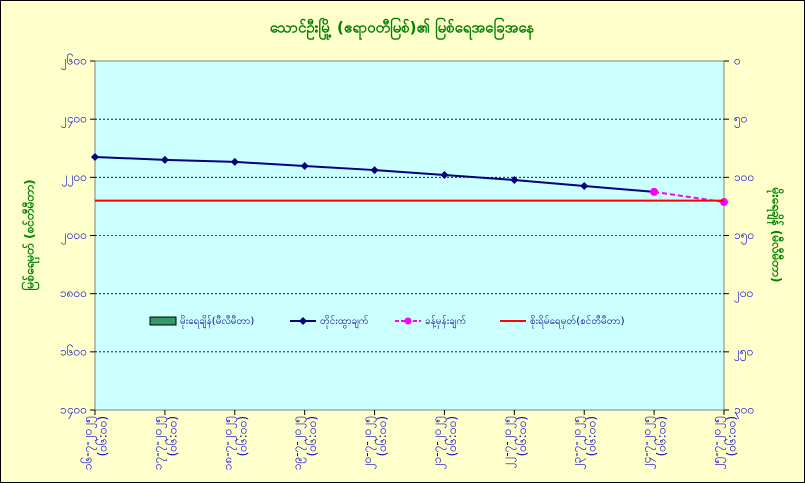  What do you see at coordinates (578, 442) in the screenshot?
I see `x-tick-label: ၂၃-၇-၂၀၂၅` at bounding box center [578, 442].